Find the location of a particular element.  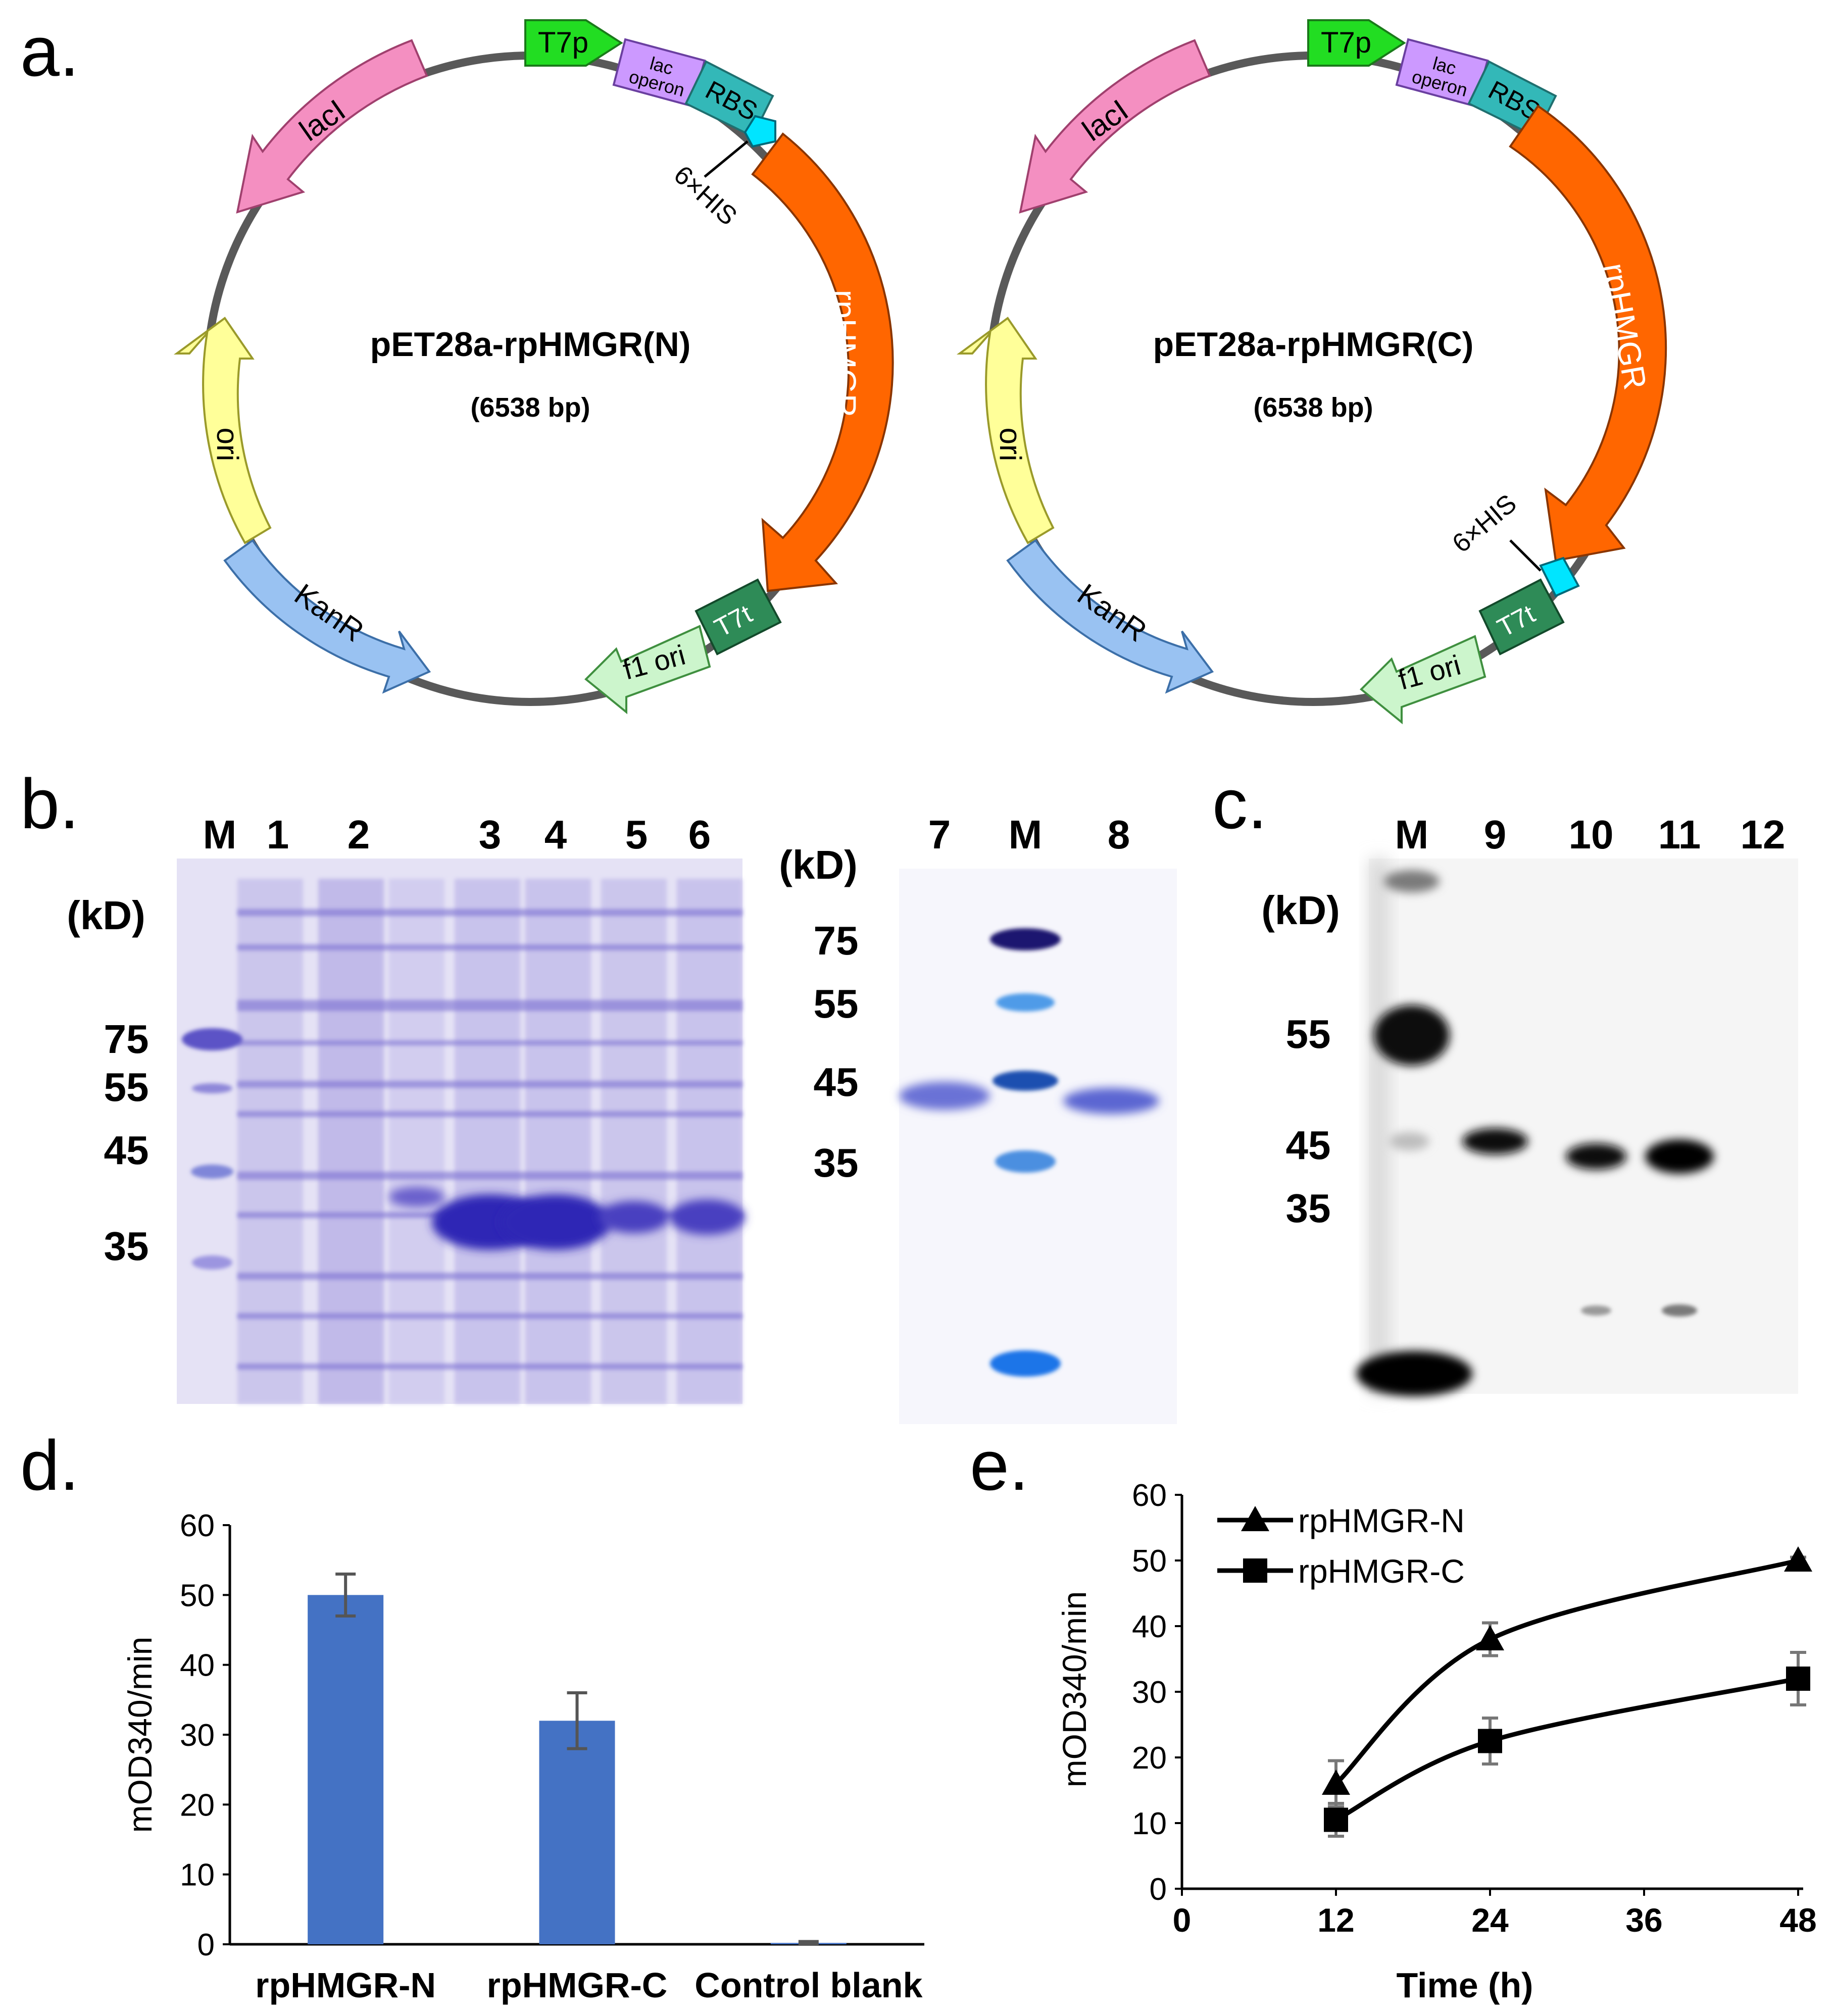

western-blot-c: M 9 10 11 12 (kD) 55 45 35 is located at coordinates (1529, 1104).